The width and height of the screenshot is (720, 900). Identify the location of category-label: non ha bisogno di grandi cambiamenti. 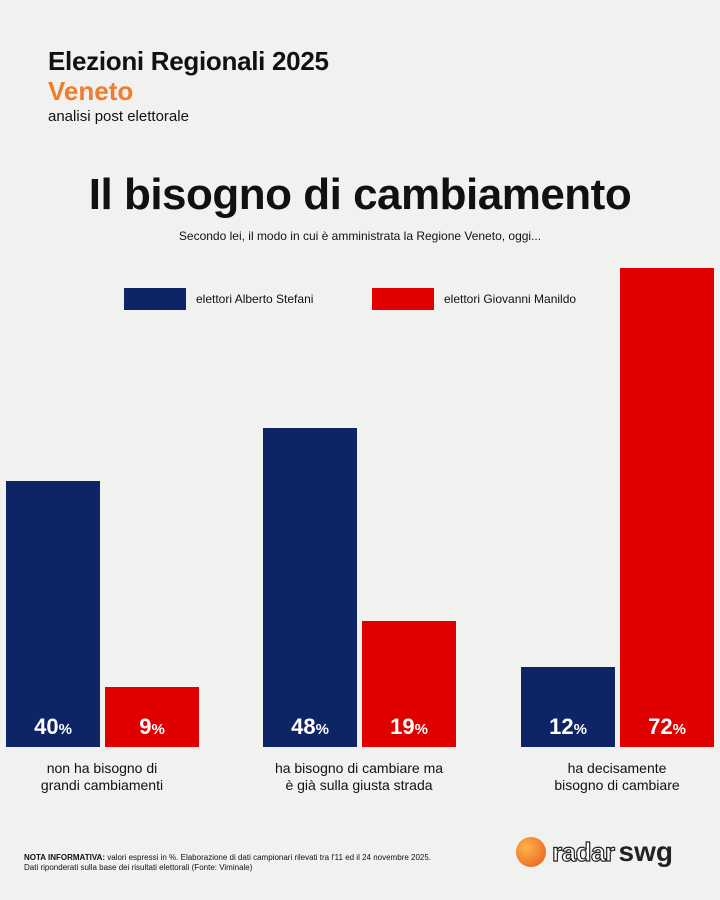
(102, 776).